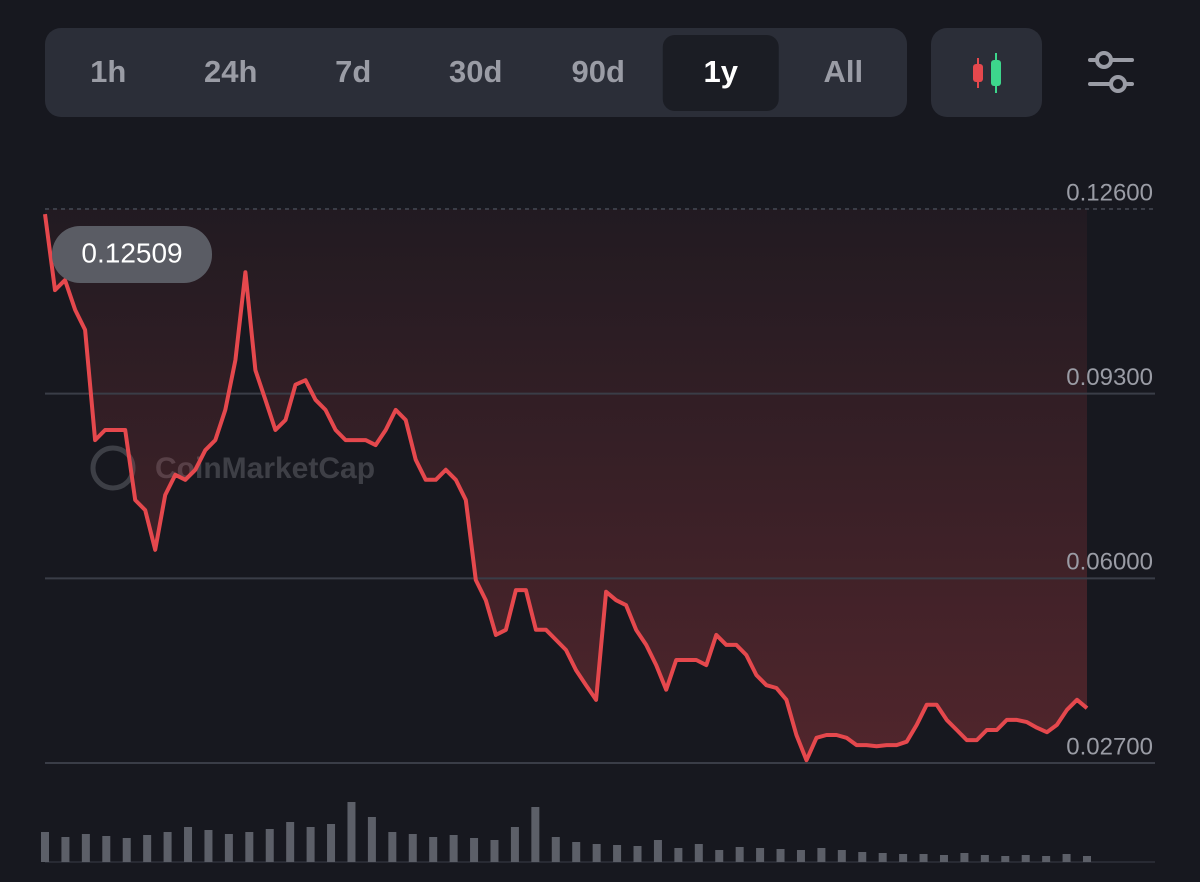 This screenshot has height=882, width=1200. What do you see at coordinates (1111, 72) in the screenshot?
I see `settings-icon` at bounding box center [1111, 72].